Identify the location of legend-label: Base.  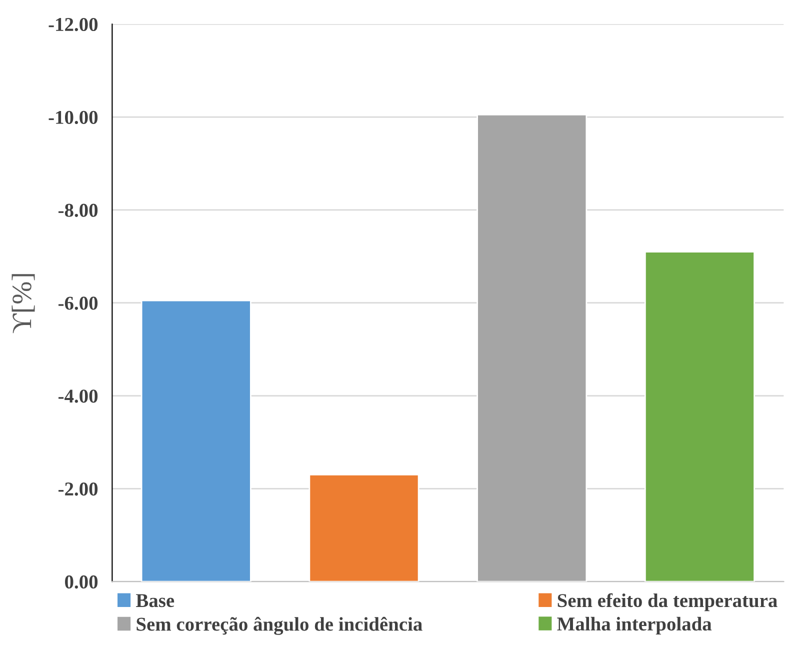
(155, 601).